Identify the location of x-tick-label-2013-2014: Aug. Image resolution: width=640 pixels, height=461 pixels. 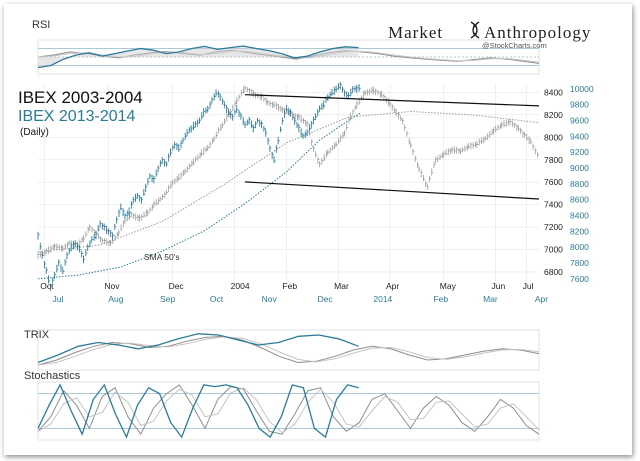
(115, 299).